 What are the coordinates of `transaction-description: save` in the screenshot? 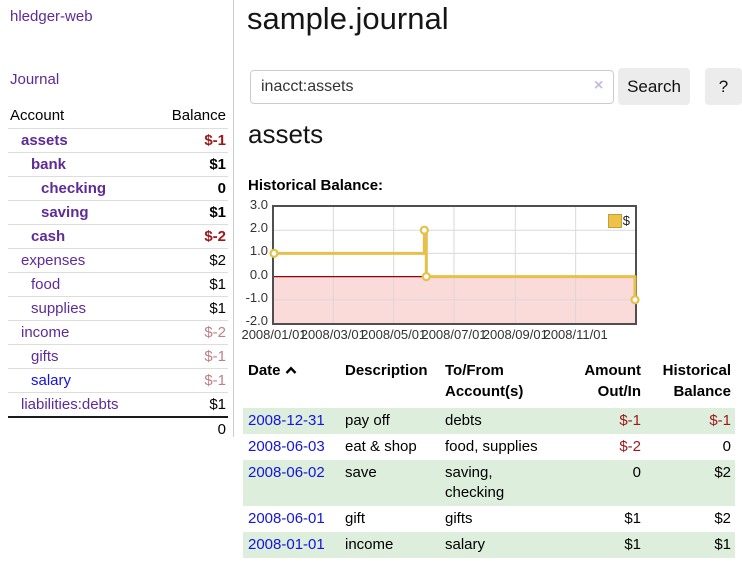 It's located at (390, 483).